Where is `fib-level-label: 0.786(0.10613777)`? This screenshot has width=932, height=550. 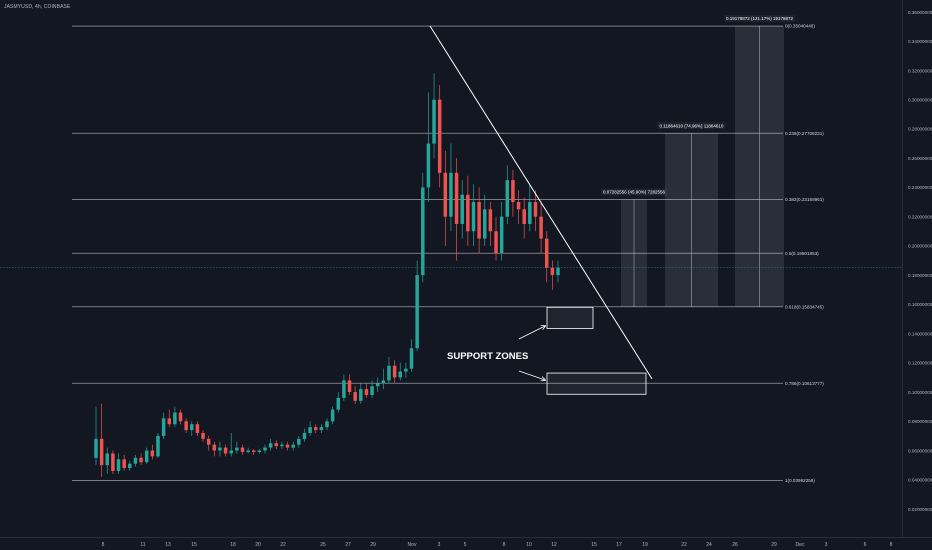 fib-level-label: 0.786(0.10613777) is located at coordinates (804, 383).